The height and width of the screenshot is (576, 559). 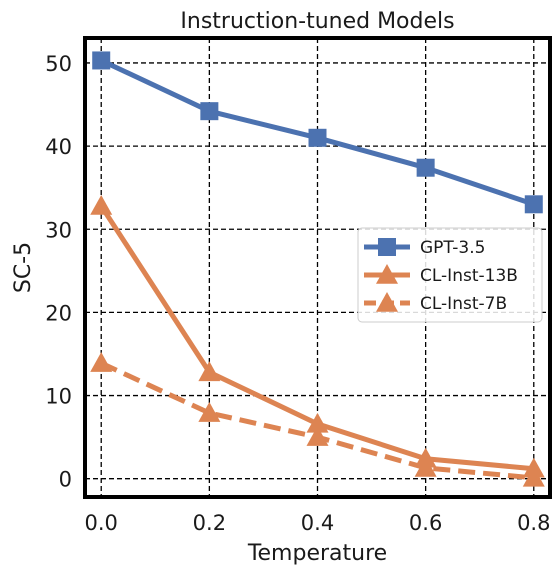 What do you see at coordinates (469, 276) in the screenshot?
I see `legend-label: CL-Inst-13B` at bounding box center [469, 276].